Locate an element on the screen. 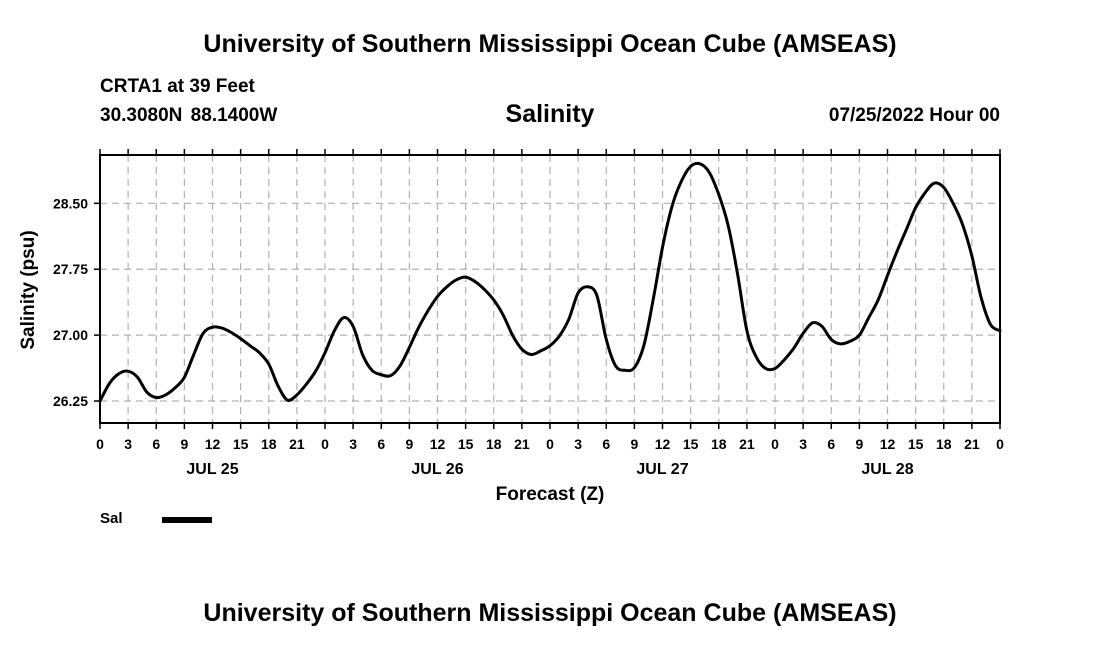 Image resolution: width=1100 pixels, height=650 pixels. y-axis-label: Salinity (psu) is located at coordinates (28, 289).